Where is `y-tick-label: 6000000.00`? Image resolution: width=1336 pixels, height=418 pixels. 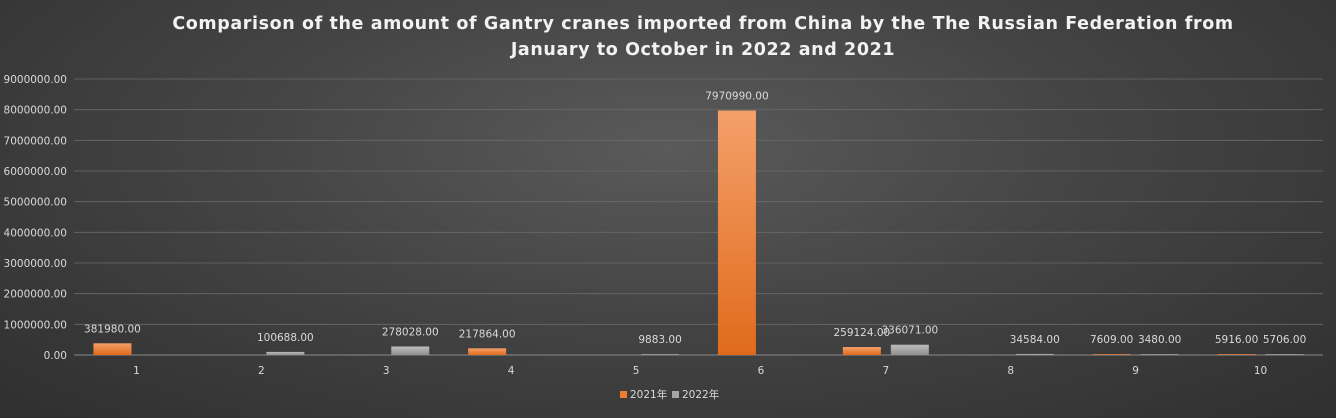
y-tick-label: 6000000.00 is located at coordinates (35, 172).